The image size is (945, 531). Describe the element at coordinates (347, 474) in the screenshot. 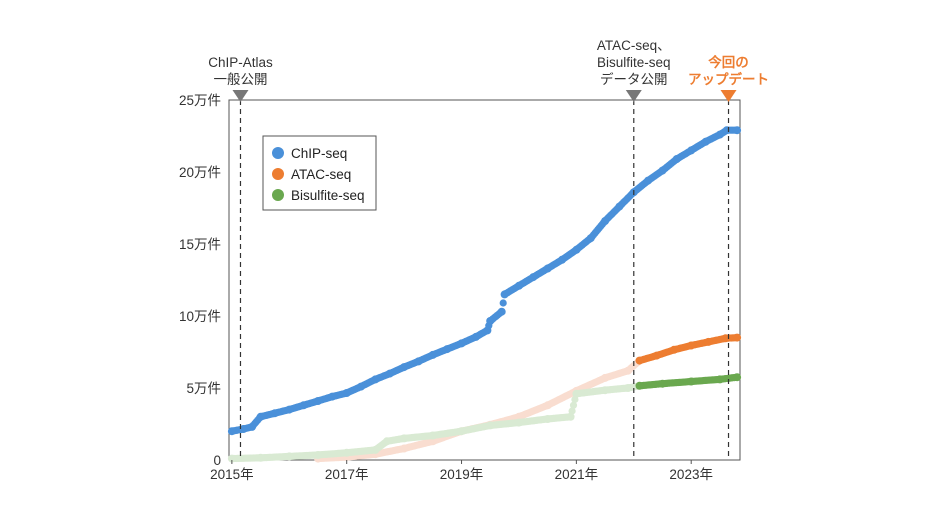

I see `x-tick-label: 2017年` at that location.